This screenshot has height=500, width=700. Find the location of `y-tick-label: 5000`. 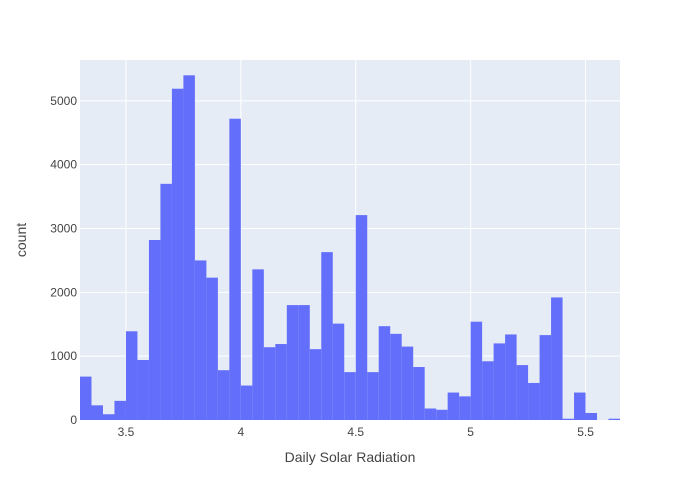

y-tick-label: 5000 is located at coordinates (63, 101).